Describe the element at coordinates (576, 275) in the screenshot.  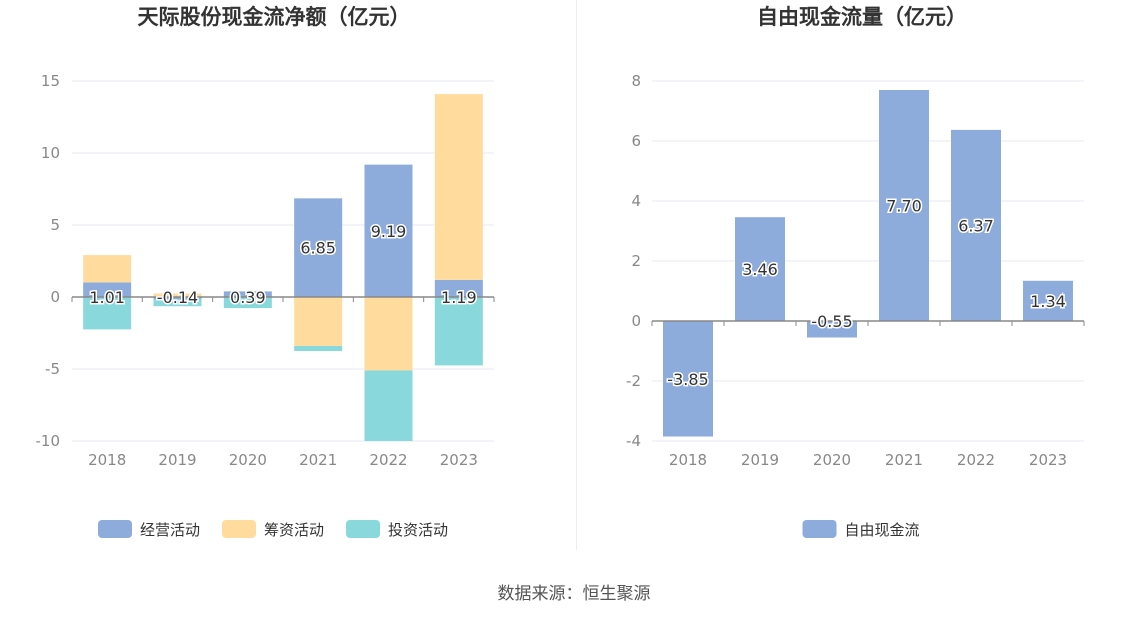
I see `panel-divider` at that location.